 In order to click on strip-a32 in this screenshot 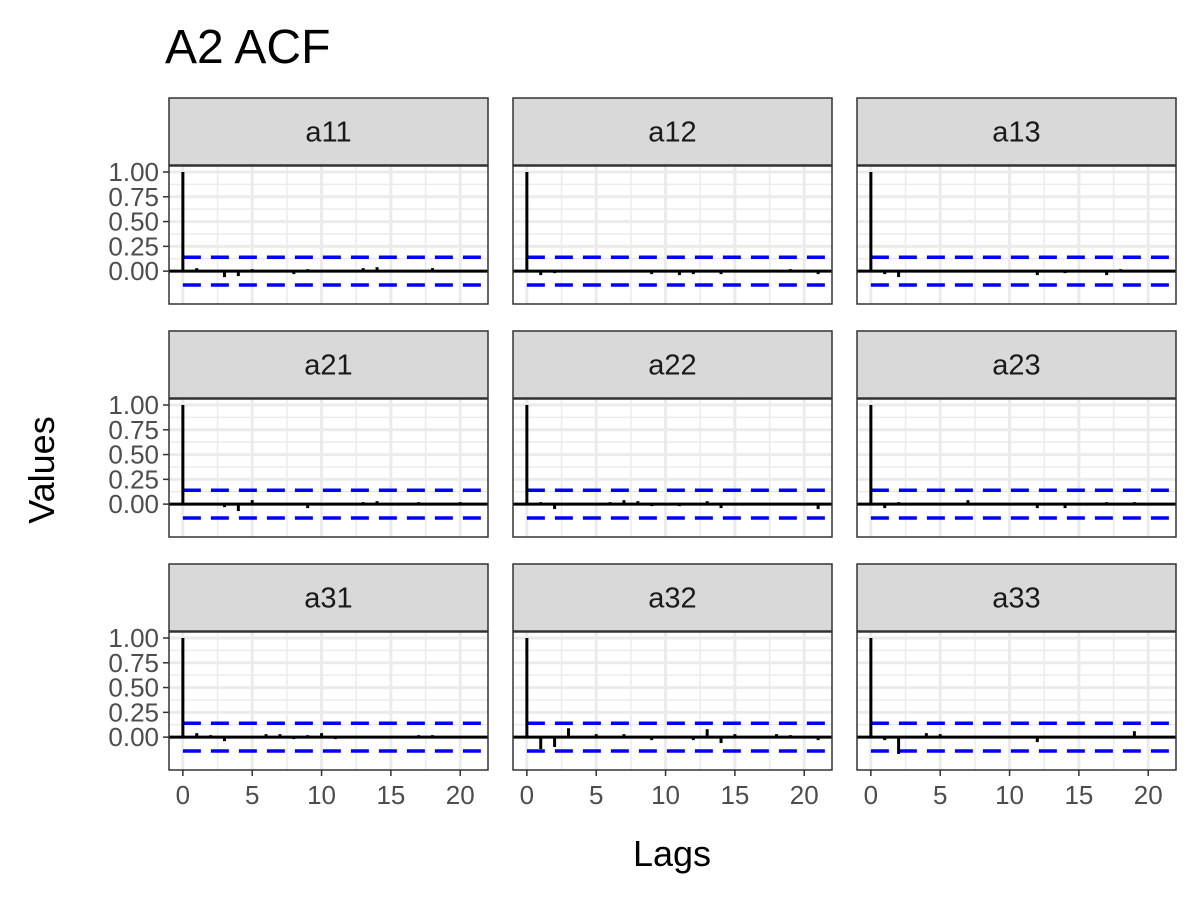, I will do `click(672, 597)`.